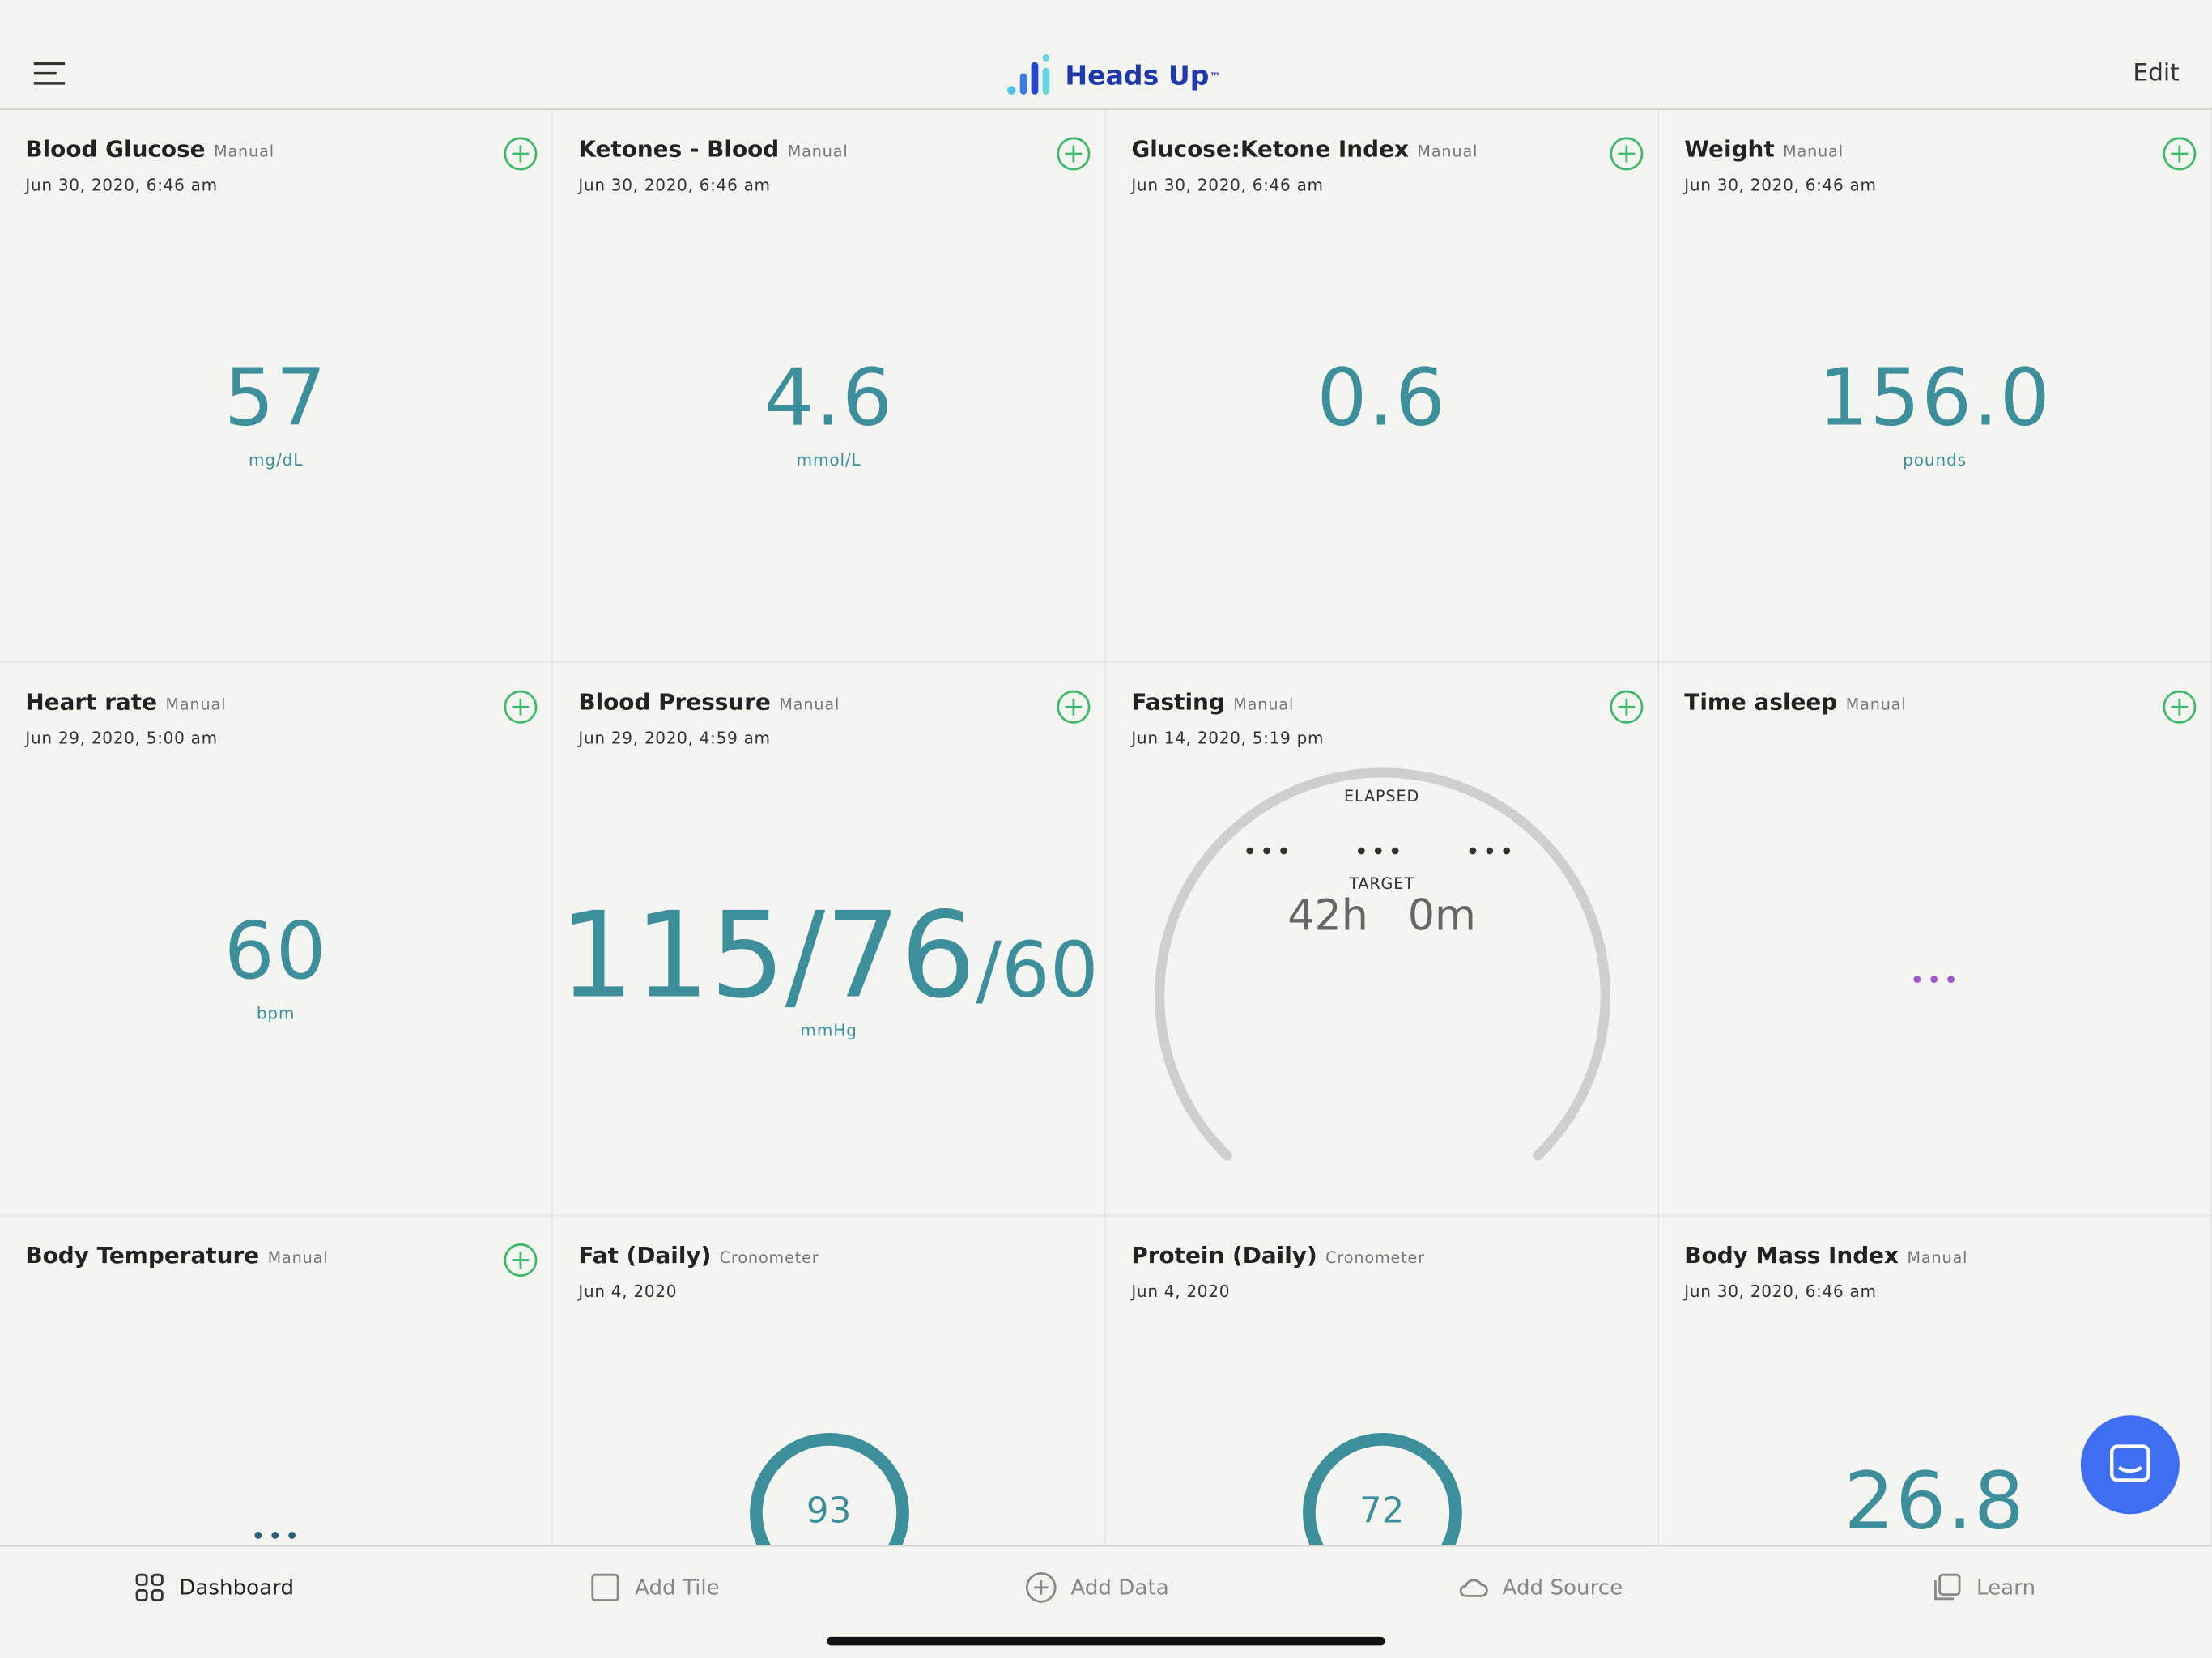 The image size is (2212, 1658). Describe the element at coordinates (1729, 149) in the screenshot. I see `tile-title: Weight` at that location.